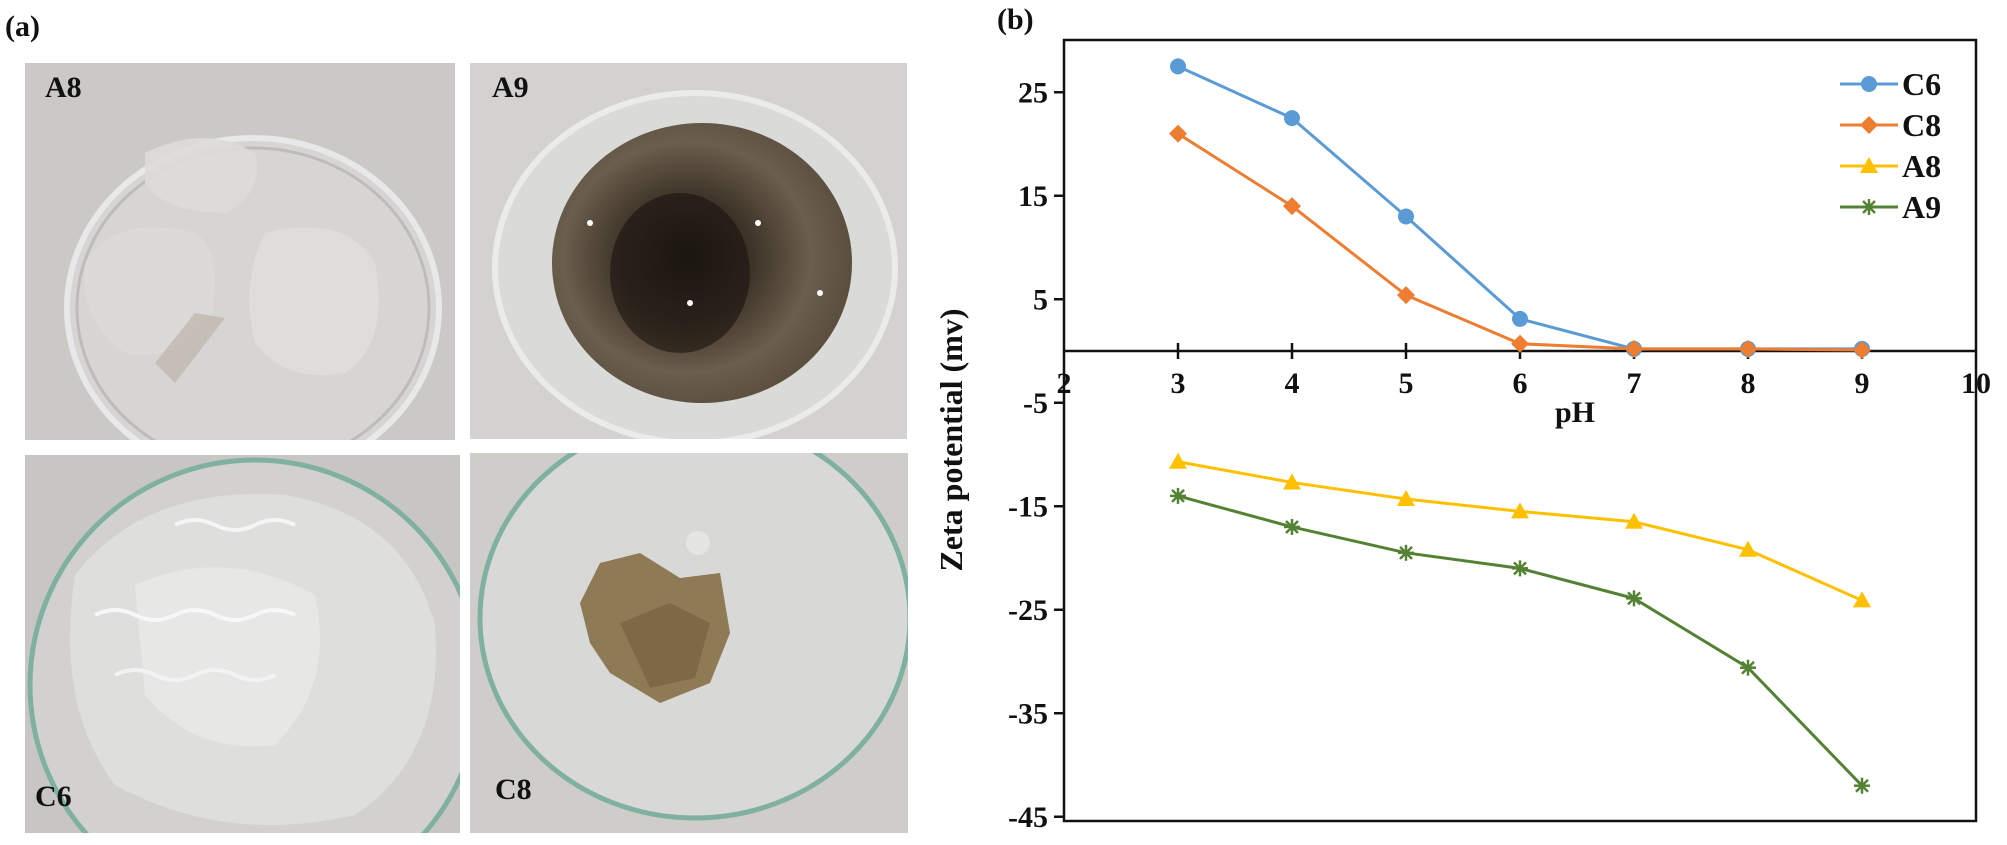 The image size is (2007, 845). I want to click on photo-label-c6: C6, so click(53, 796).